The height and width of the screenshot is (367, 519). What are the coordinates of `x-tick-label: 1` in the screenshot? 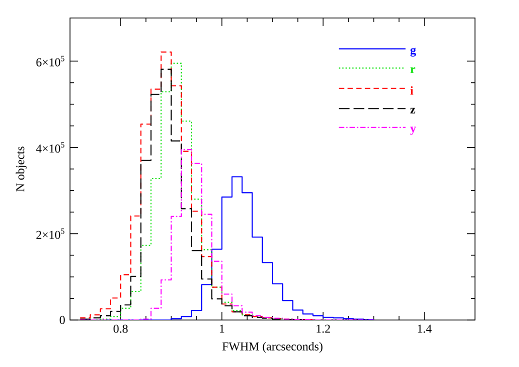 It's located at (222, 328).